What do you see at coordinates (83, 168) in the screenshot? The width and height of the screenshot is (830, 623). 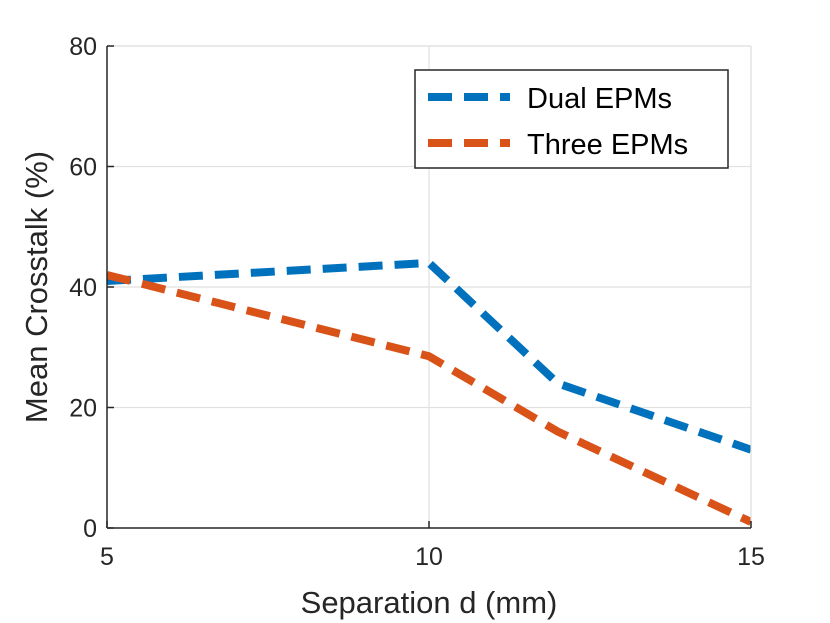 I see `y-tick-label: 60` at bounding box center [83, 168].